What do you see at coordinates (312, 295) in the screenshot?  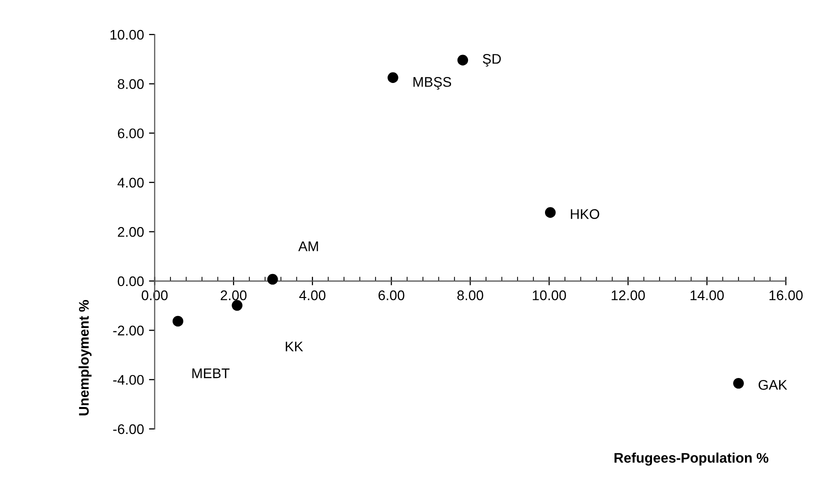 I see `x-tick-label: 4.00` at bounding box center [312, 295].